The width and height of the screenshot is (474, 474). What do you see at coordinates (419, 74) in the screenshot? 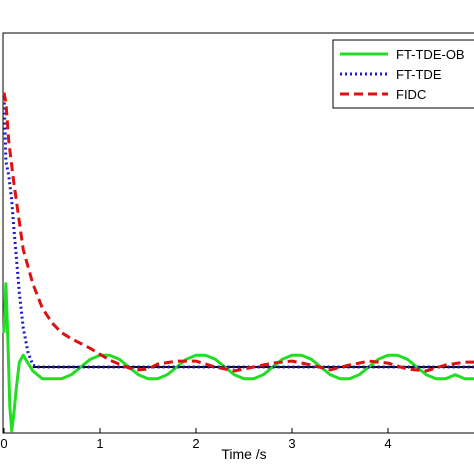
I see `legend-label: FT-TDE` at bounding box center [419, 74].